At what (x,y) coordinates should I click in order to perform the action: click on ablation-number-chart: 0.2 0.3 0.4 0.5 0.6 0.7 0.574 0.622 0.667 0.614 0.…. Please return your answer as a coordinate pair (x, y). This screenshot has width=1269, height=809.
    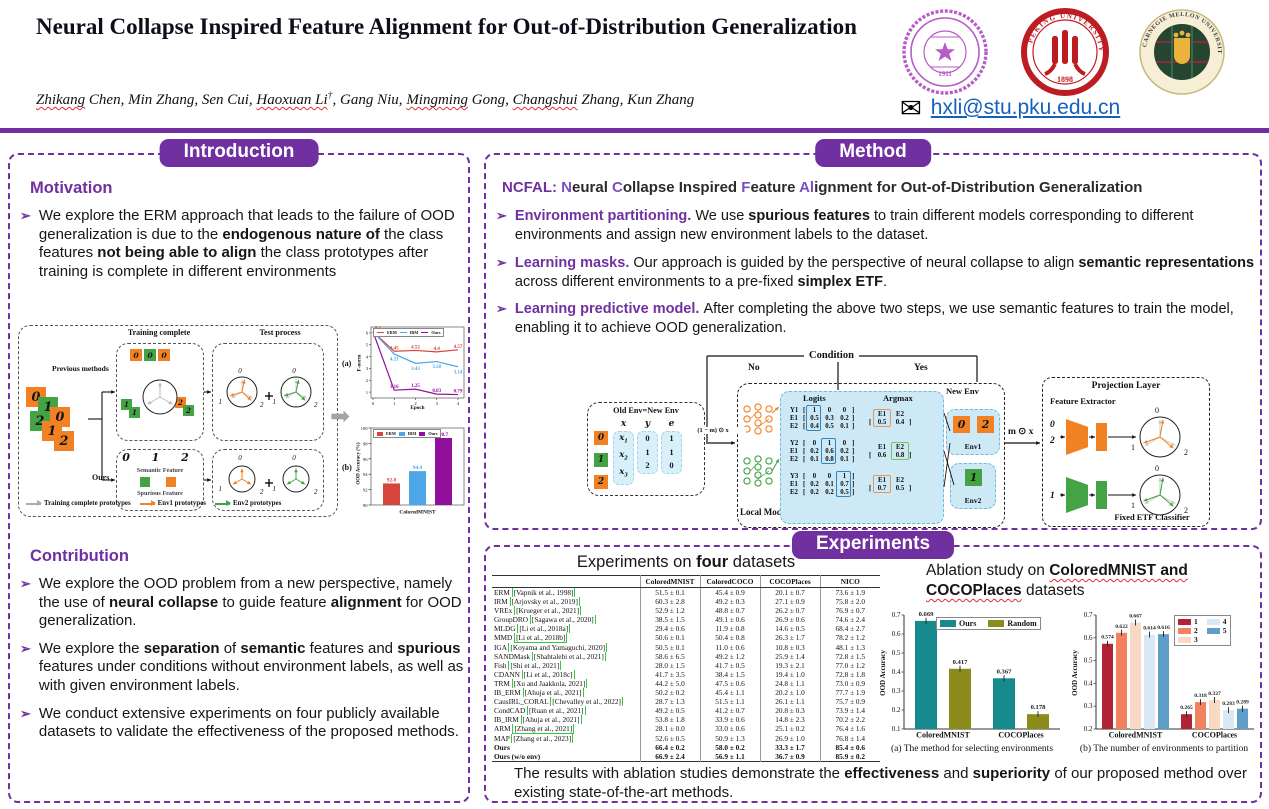
    Looking at the image, I should click on (1162, 675).